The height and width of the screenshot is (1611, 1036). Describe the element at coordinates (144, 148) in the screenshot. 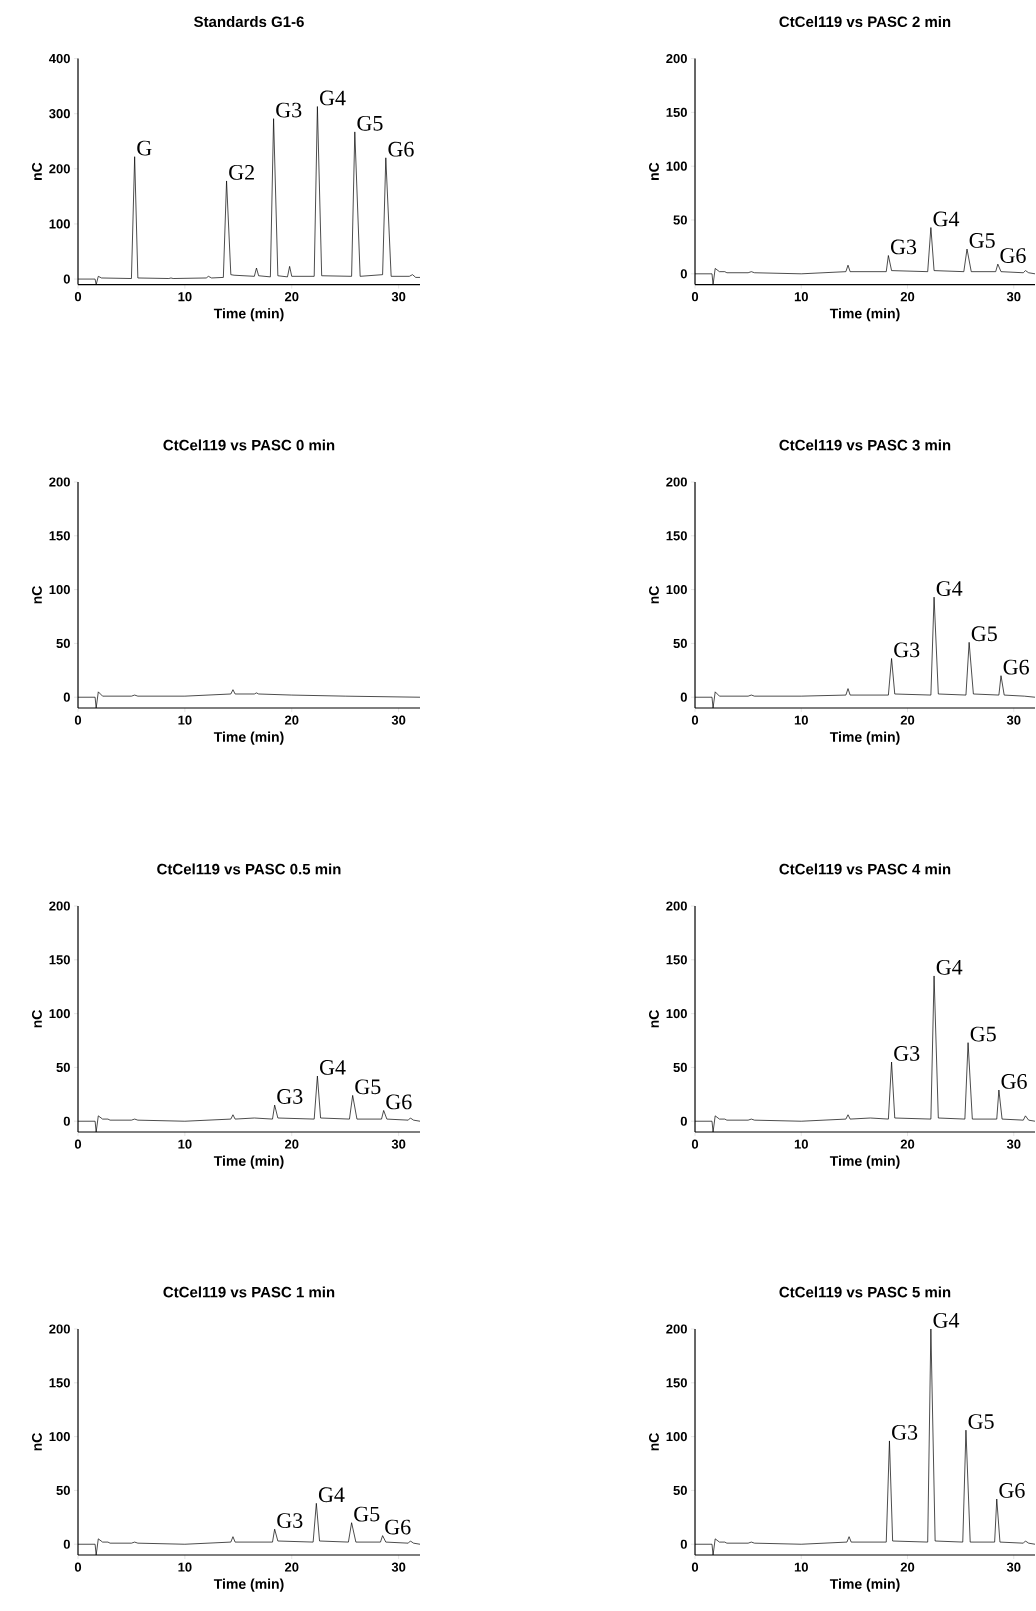

I see `annotation: G` at that location.